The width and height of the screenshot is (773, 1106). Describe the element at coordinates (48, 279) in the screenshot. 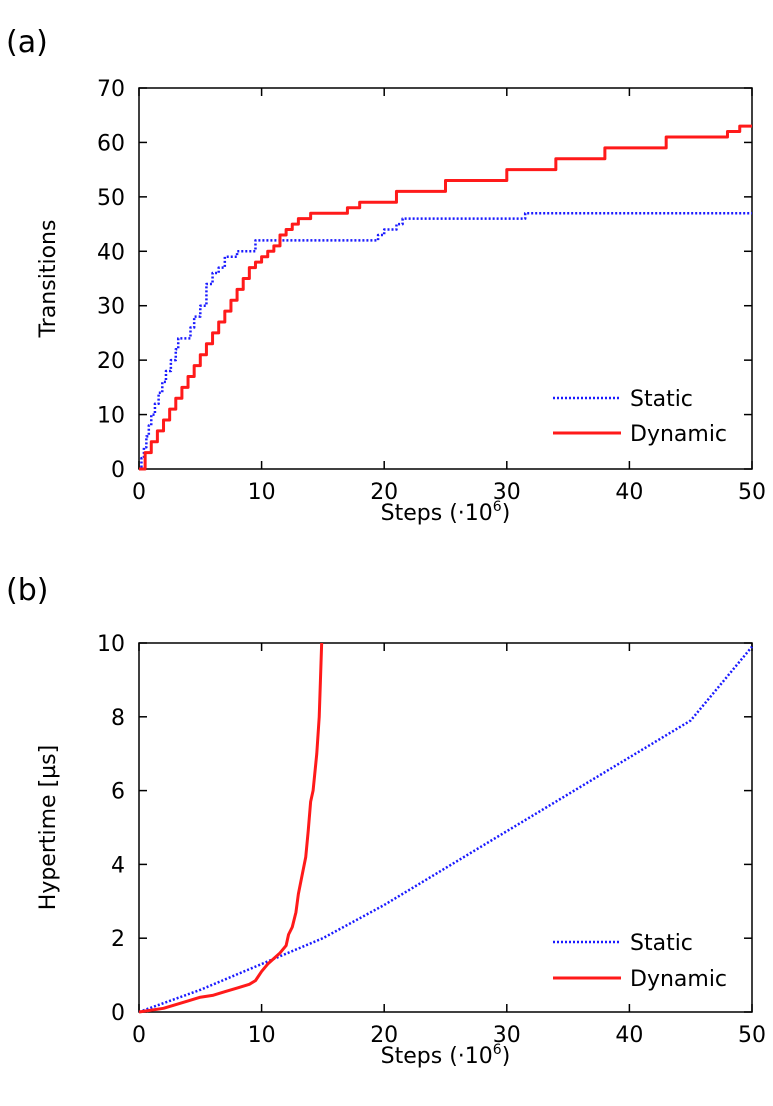

I see `y-axis-label: Transitions` at that location.